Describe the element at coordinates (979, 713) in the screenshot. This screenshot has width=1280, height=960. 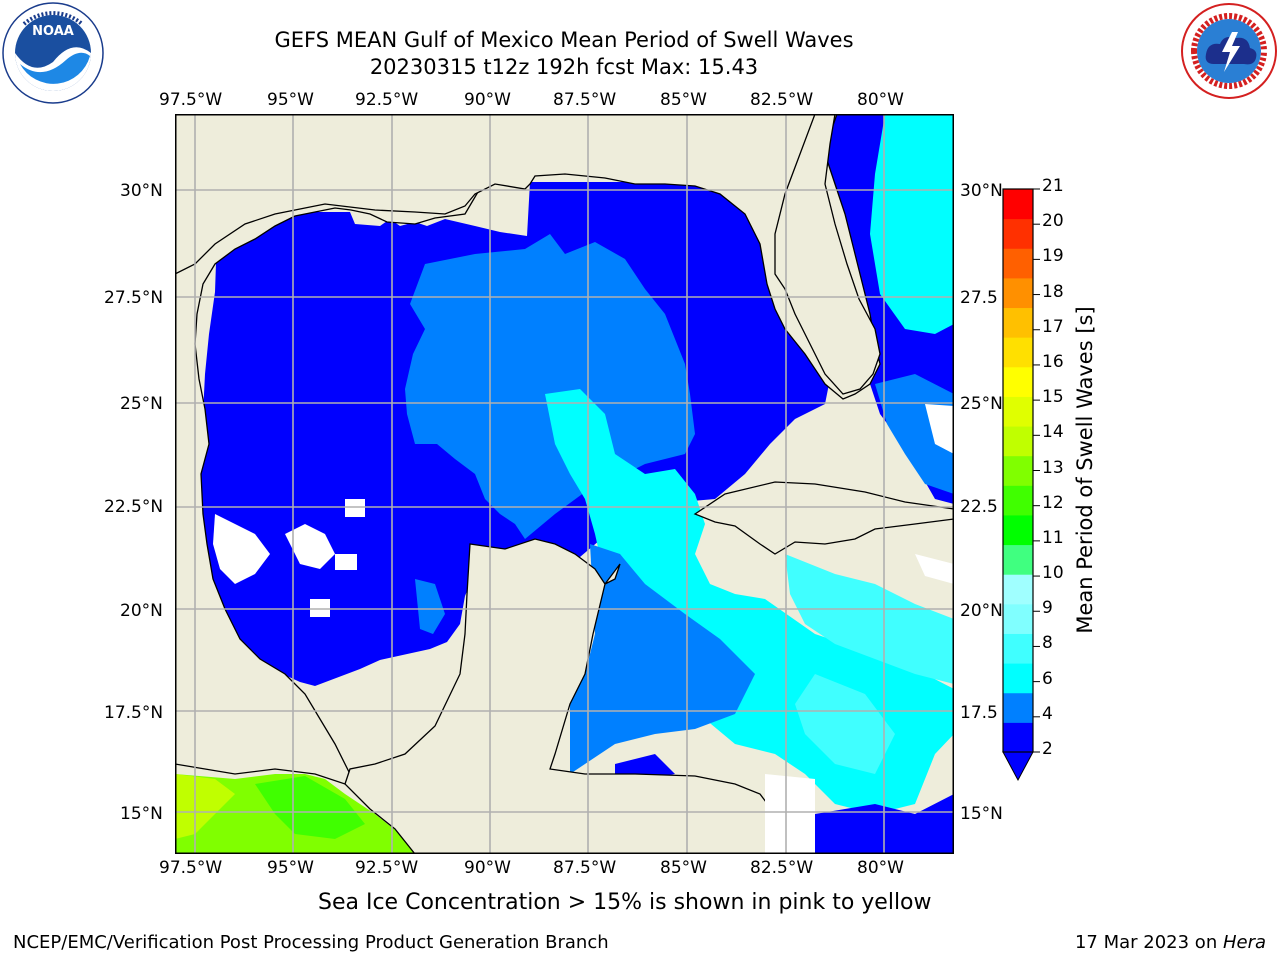
I see `lat-label-right: 17.5` at that location.